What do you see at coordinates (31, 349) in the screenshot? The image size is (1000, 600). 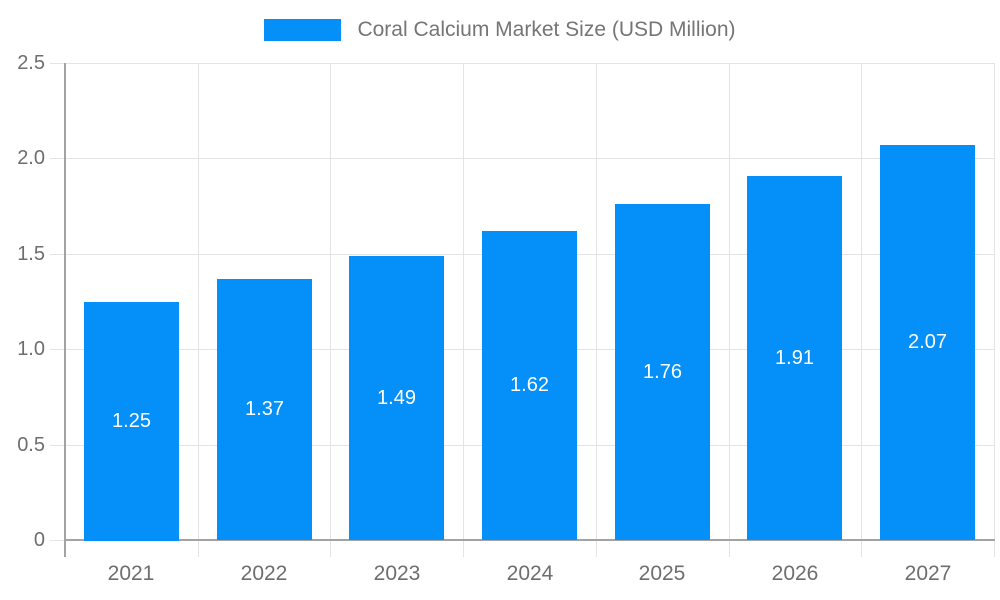 I see `y-tick-label: 1.0` at bounding box center [31, 349].